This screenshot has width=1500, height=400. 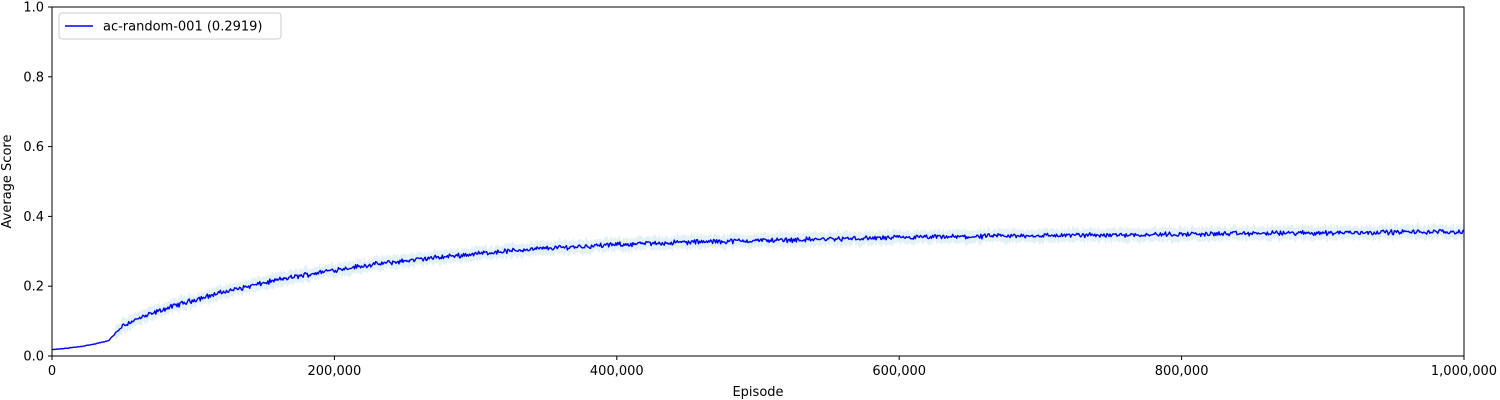 I want to click on x-tick-label: 800,000, so click(x=1182, y=371).